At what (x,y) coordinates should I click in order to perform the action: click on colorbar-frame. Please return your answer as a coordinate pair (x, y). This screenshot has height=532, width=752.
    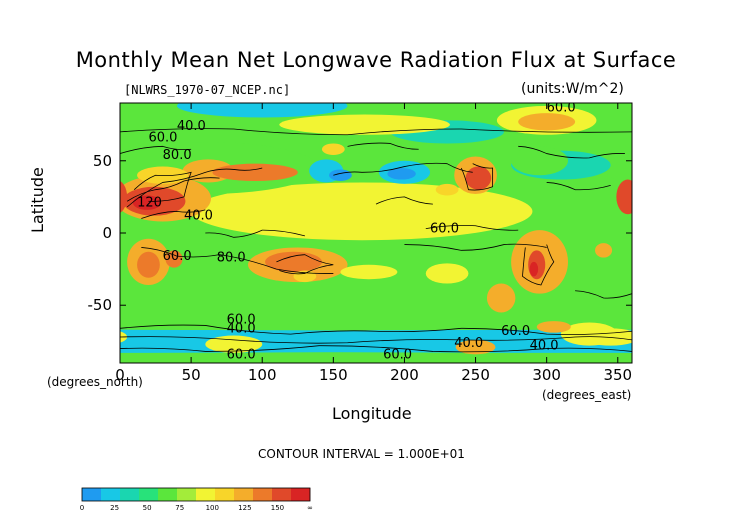
    Looking at the image, I should click on (196, 494).